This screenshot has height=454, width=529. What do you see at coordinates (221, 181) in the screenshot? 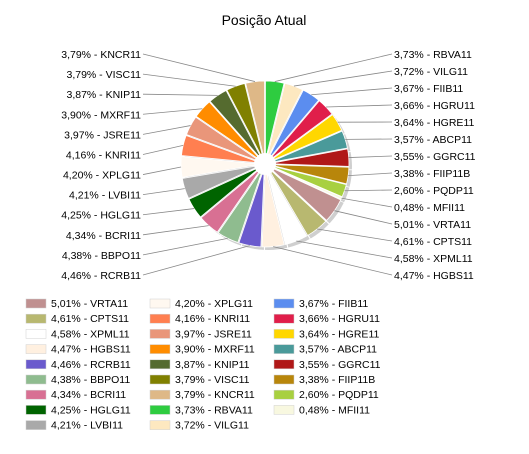
I see `slice-lvbi11` at bounding box center [221, 181].